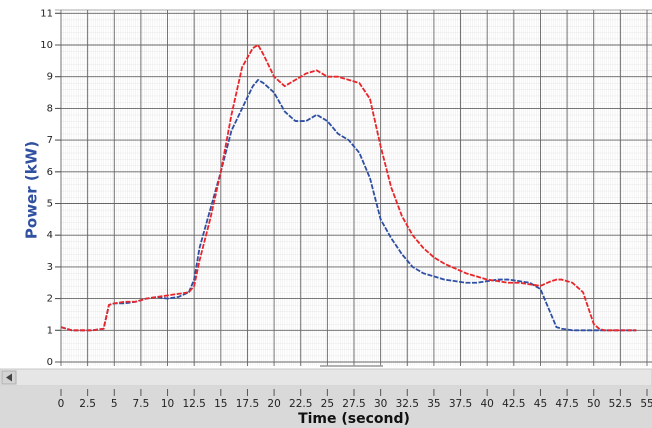  I want to click on y-tick-label: 6, so click(50, 172).